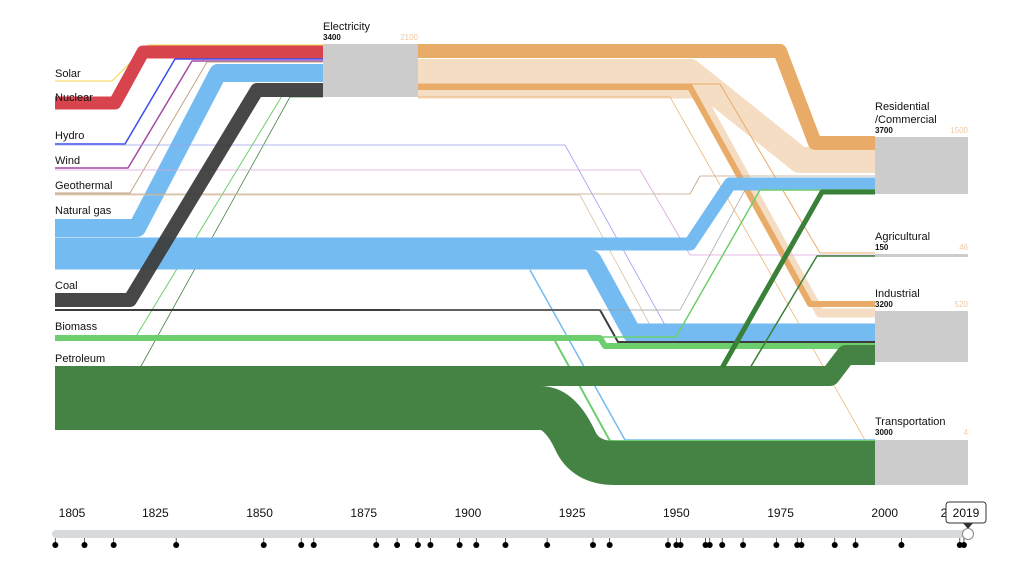 This screenshot has height=574, width=1024. I want to click on flow-hydro-electricity, so click(189, 101).